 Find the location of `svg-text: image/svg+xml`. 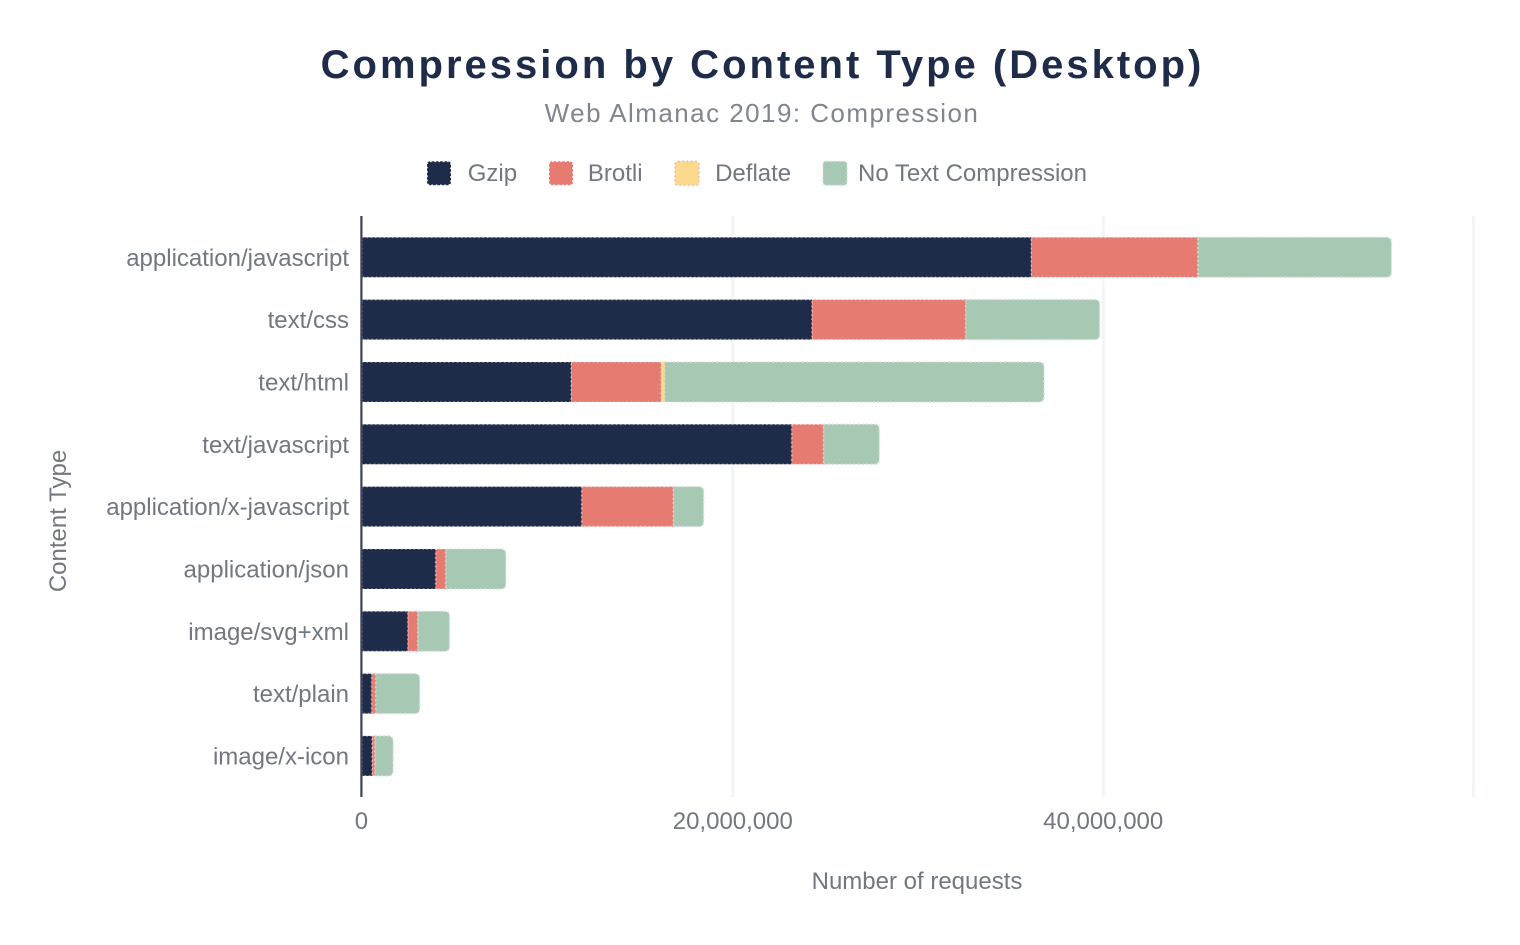

svg-text: image/svg+xml is located at coordinates (268, 632).